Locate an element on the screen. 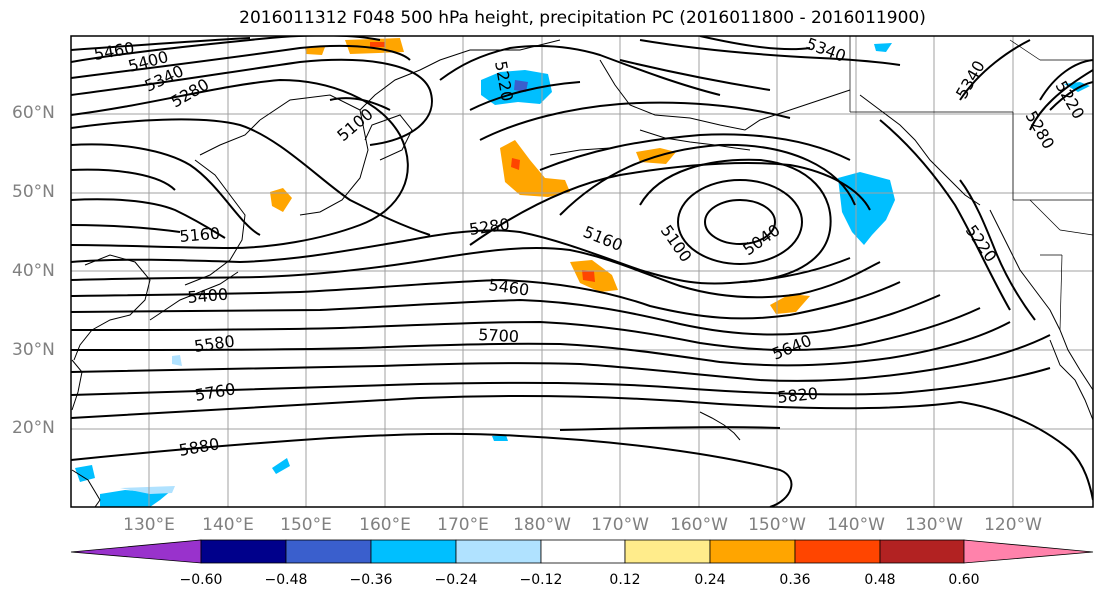  lon-label: 150°W is located at coordinates (777, 525).